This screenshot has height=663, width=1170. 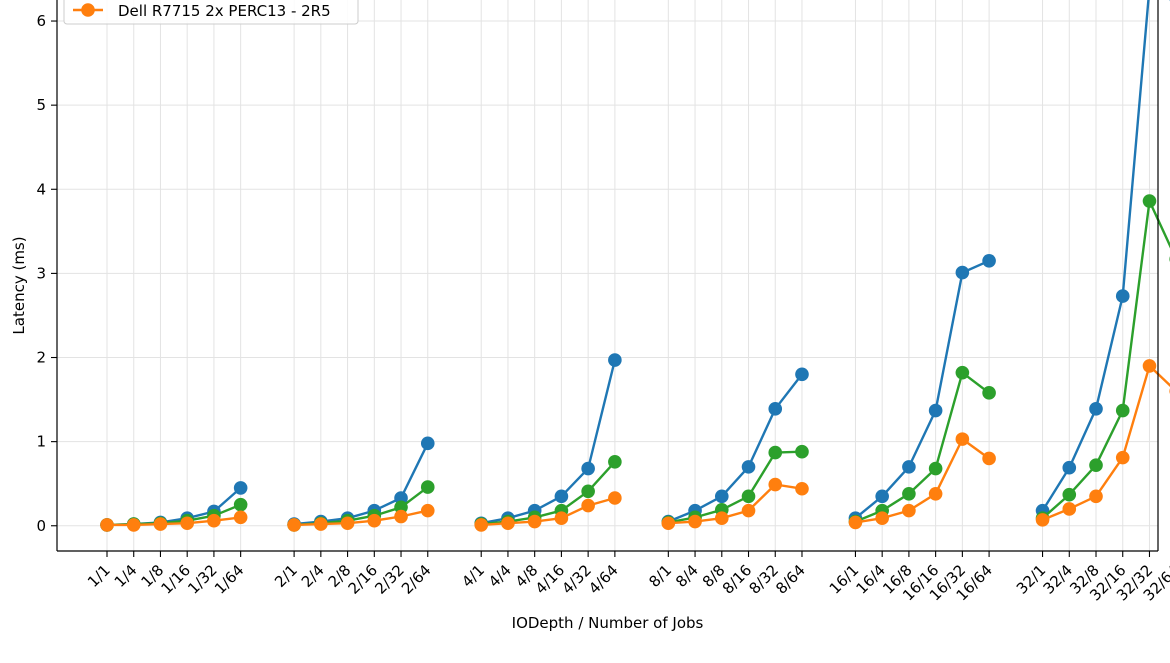 What do you see at coordinates (416, 579) in the screenshot?
I see `x-tick-label: 2/64` at bounding box center [416, 579].